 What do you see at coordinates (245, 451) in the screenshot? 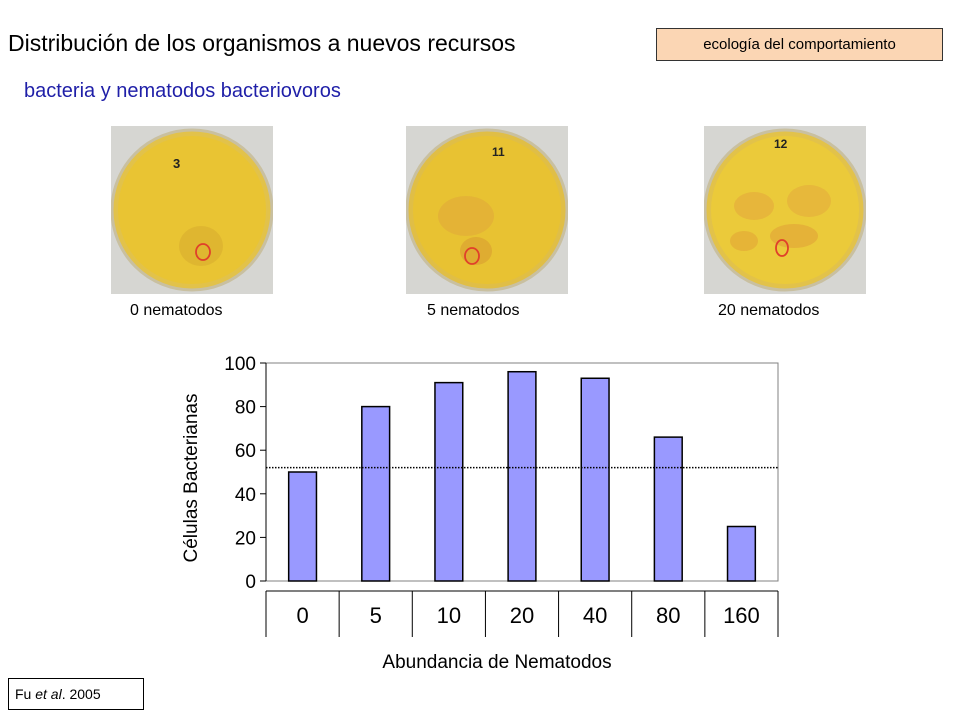
I see `y-tick-label: 60` at bounding box center [245, 451].